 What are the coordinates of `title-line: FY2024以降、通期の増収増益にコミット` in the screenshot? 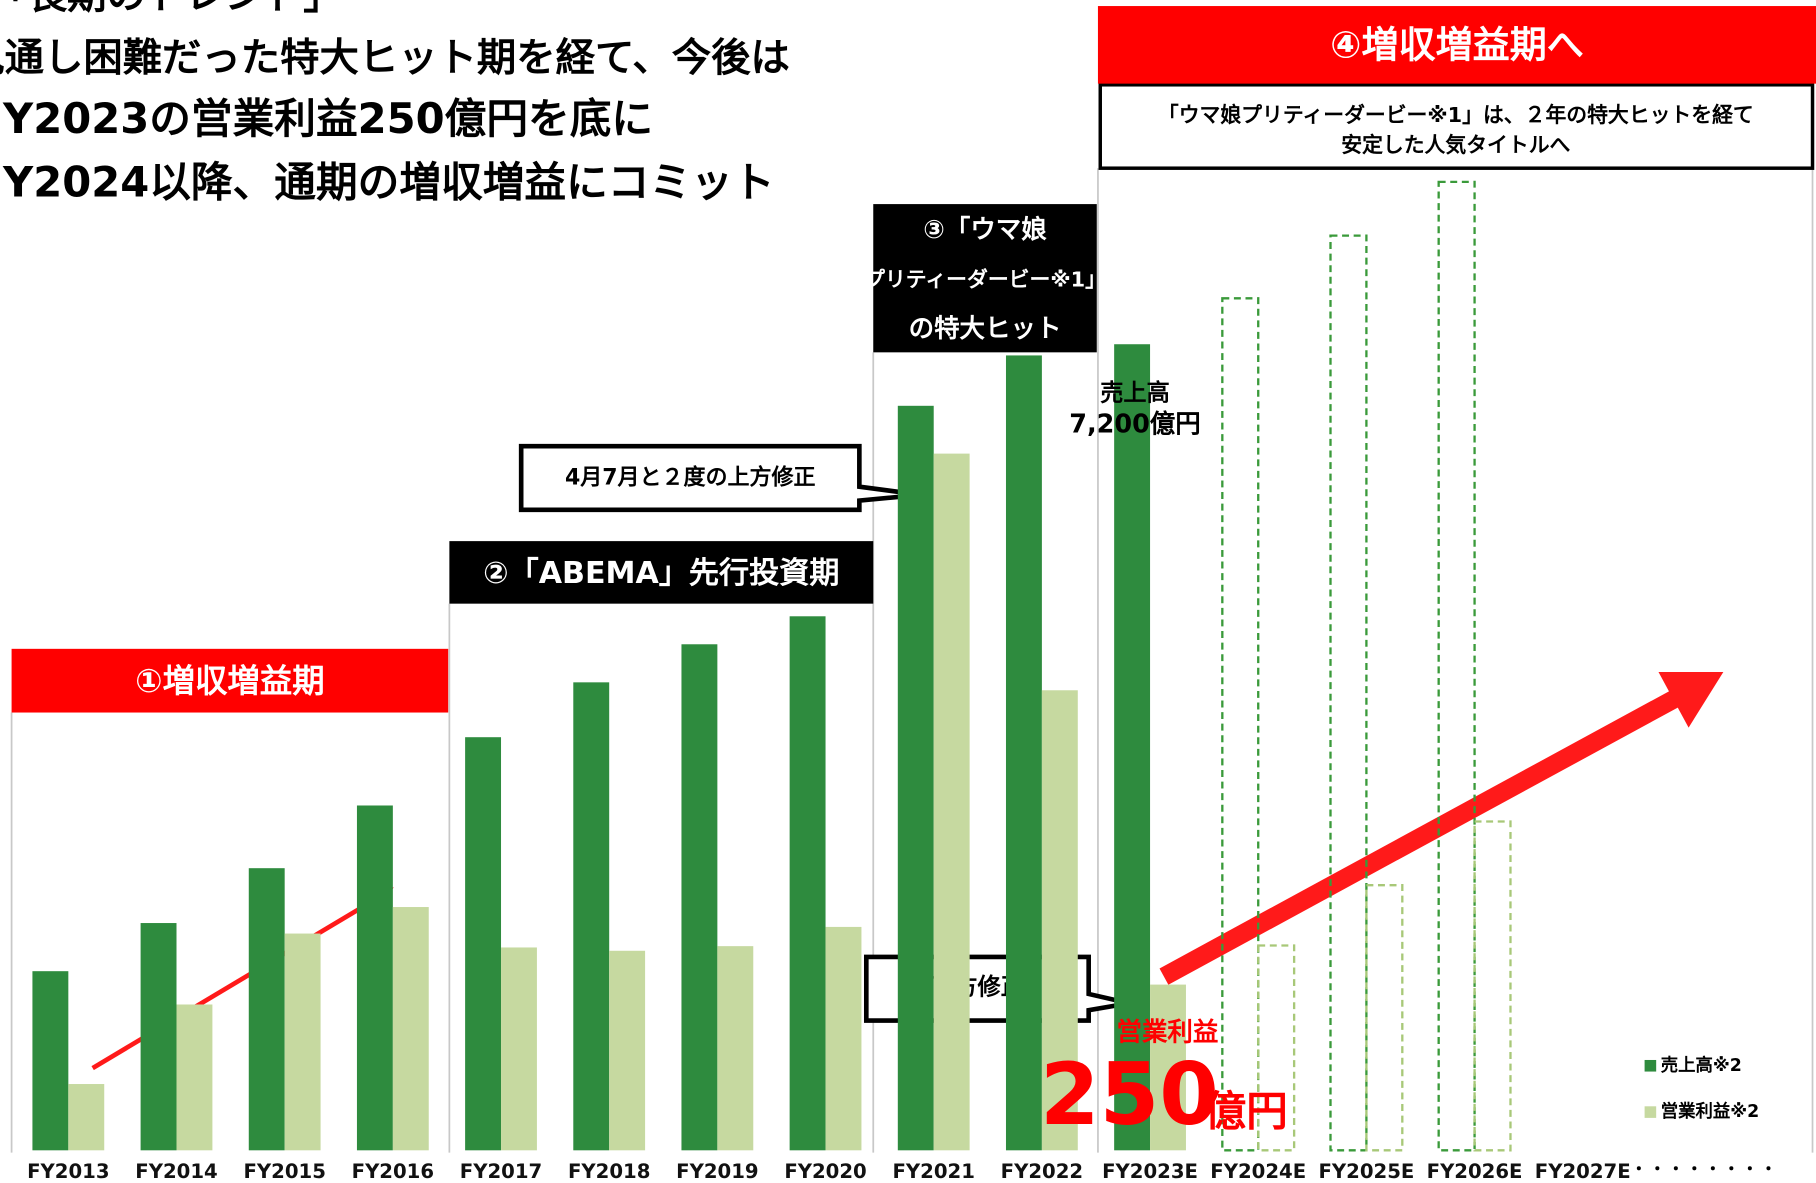 It's located at (387, 182).